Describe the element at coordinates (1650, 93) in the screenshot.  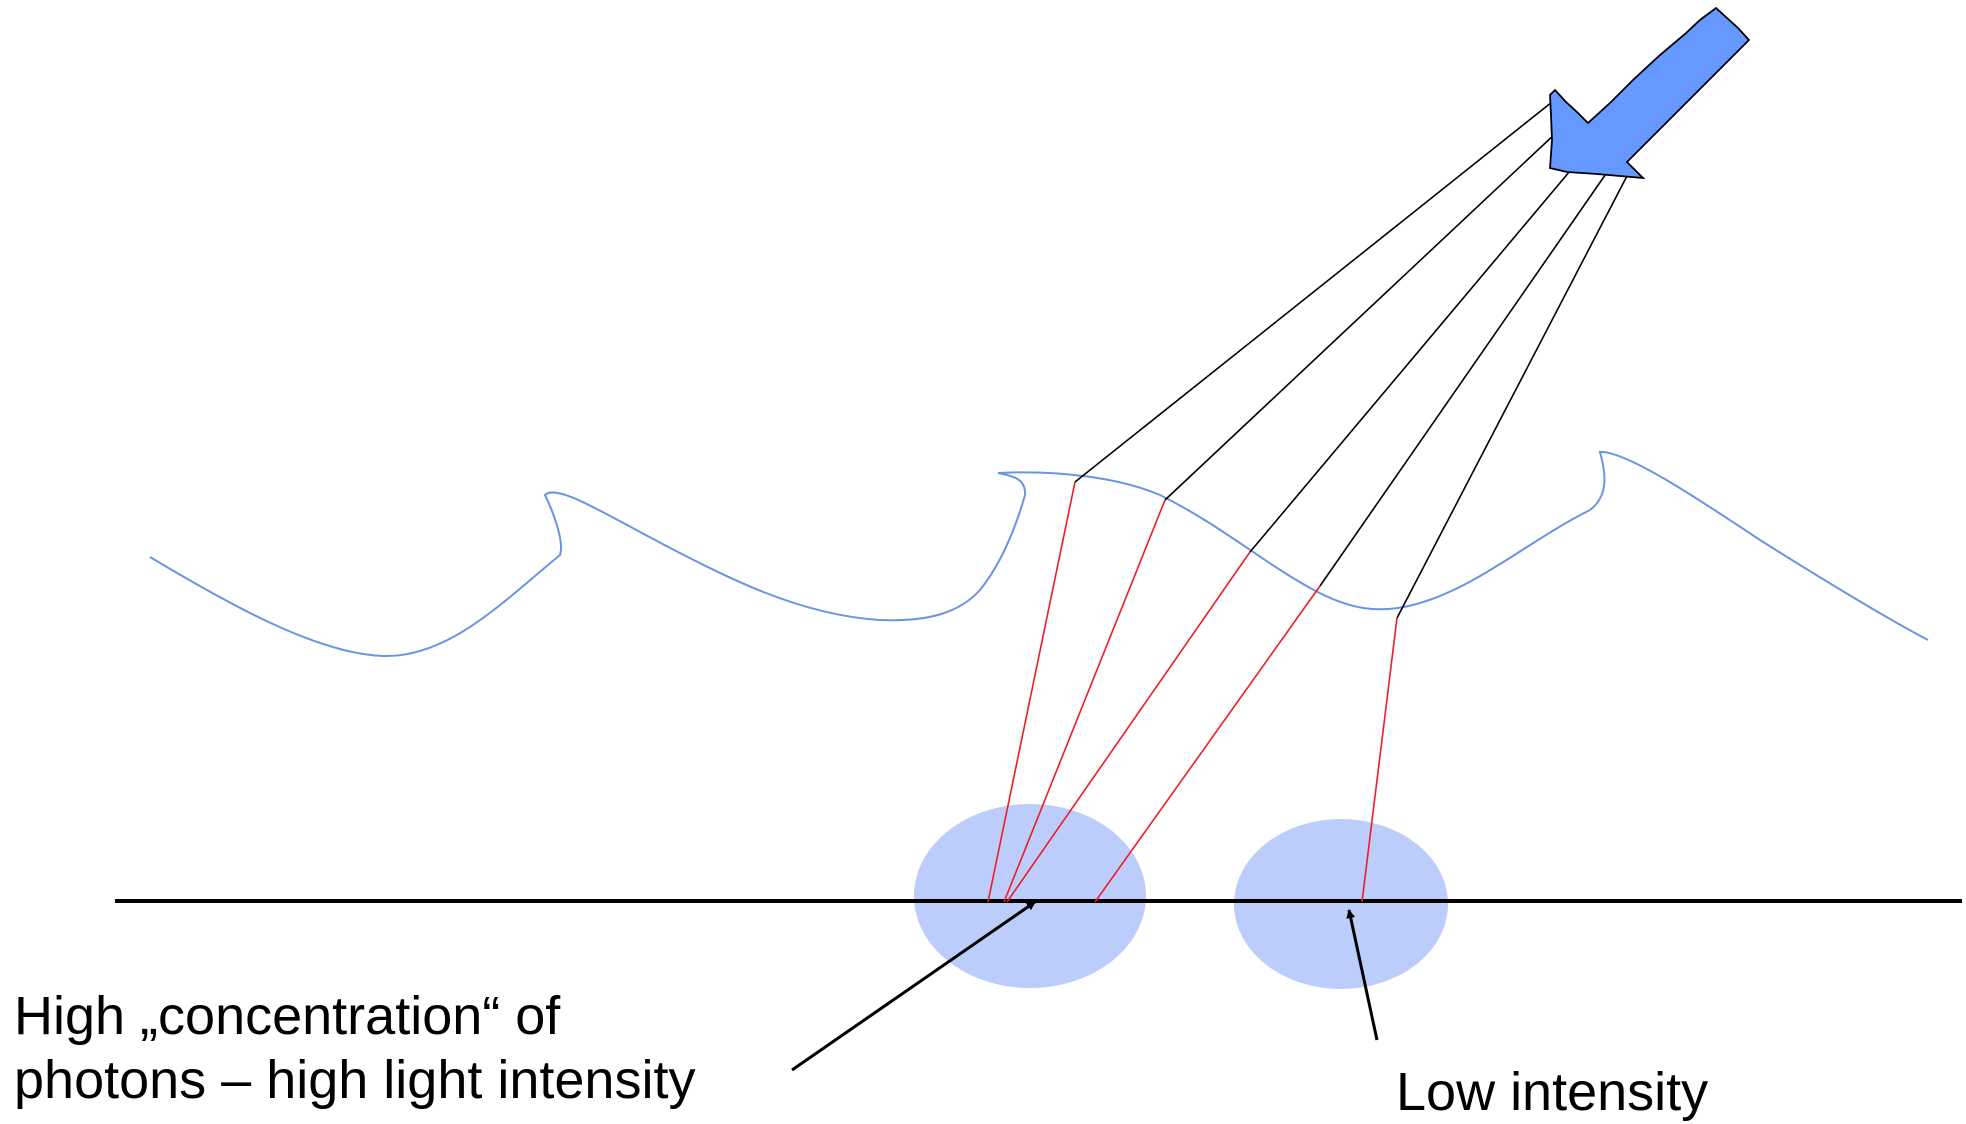
I see `arrow-down-left-icon` at that location.